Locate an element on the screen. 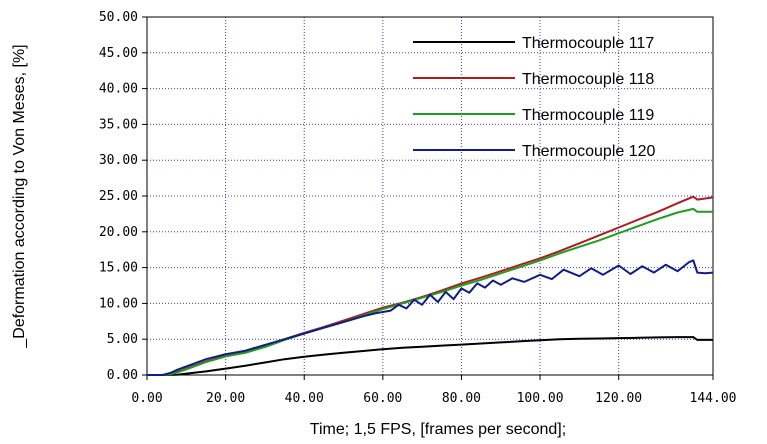  y-tick-label: 20.00 is located at coordinates (118, 232).